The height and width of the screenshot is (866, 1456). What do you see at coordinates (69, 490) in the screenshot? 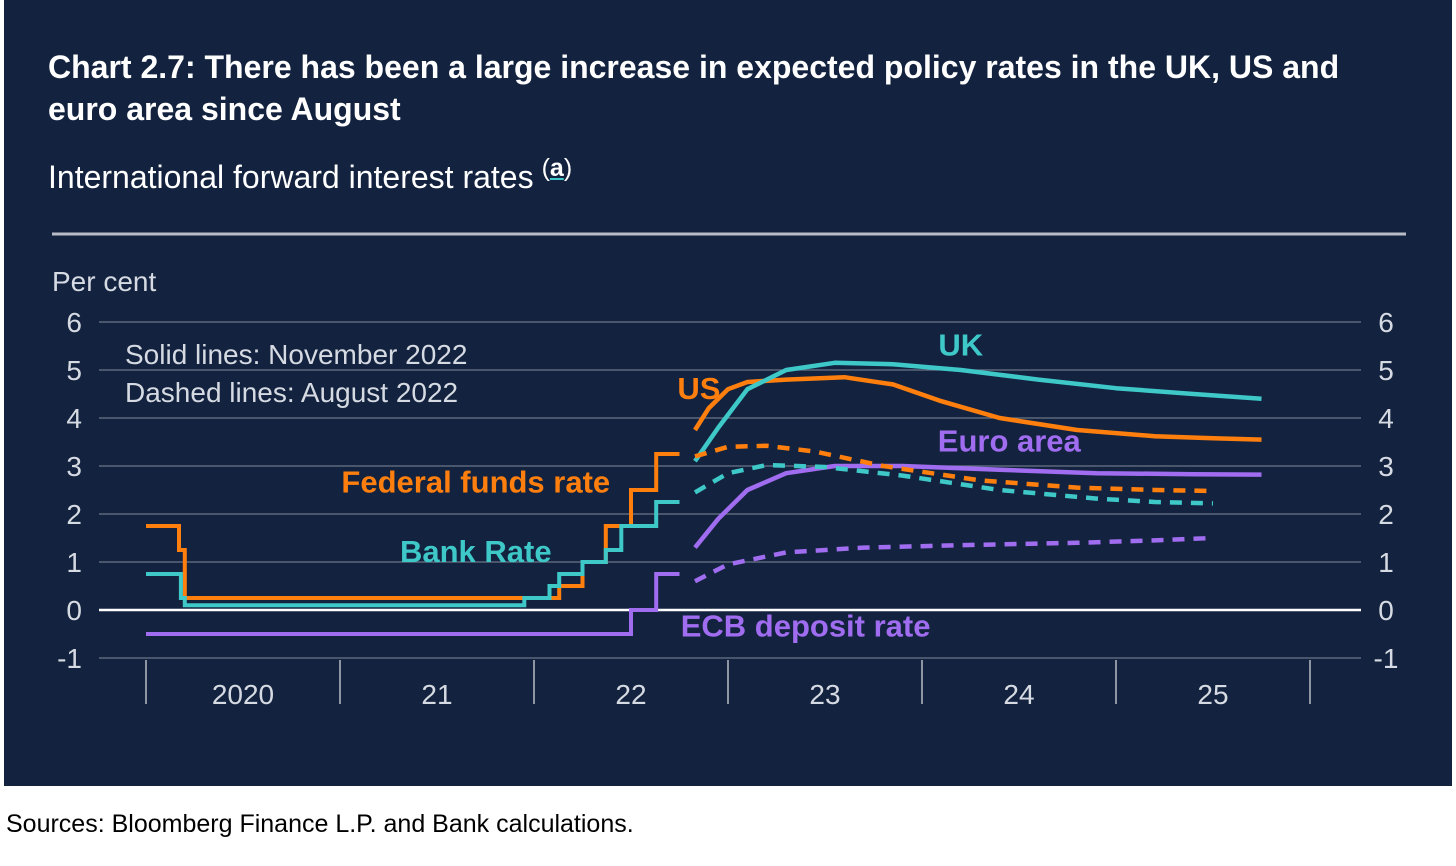
I see `y-ticks-left: -1 0 1 2 3 4 5 6` at bounding box center [69, 490].